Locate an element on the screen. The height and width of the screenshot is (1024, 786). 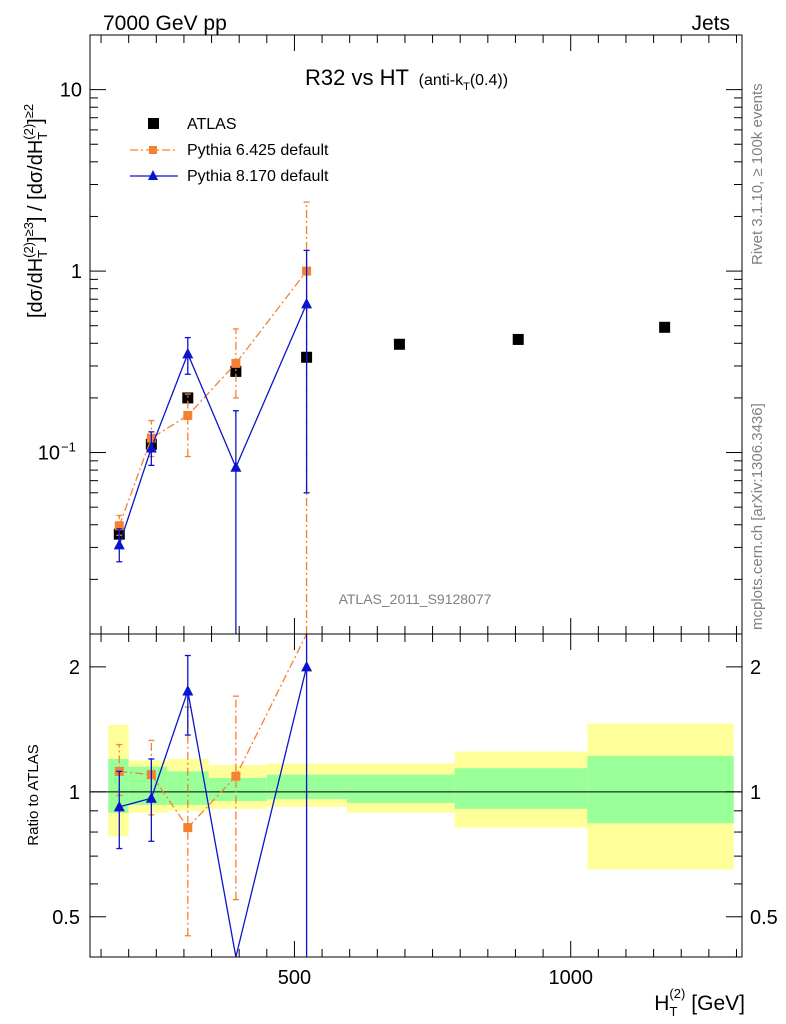
legend-atlas-marker is located at coordinates (153, 123).